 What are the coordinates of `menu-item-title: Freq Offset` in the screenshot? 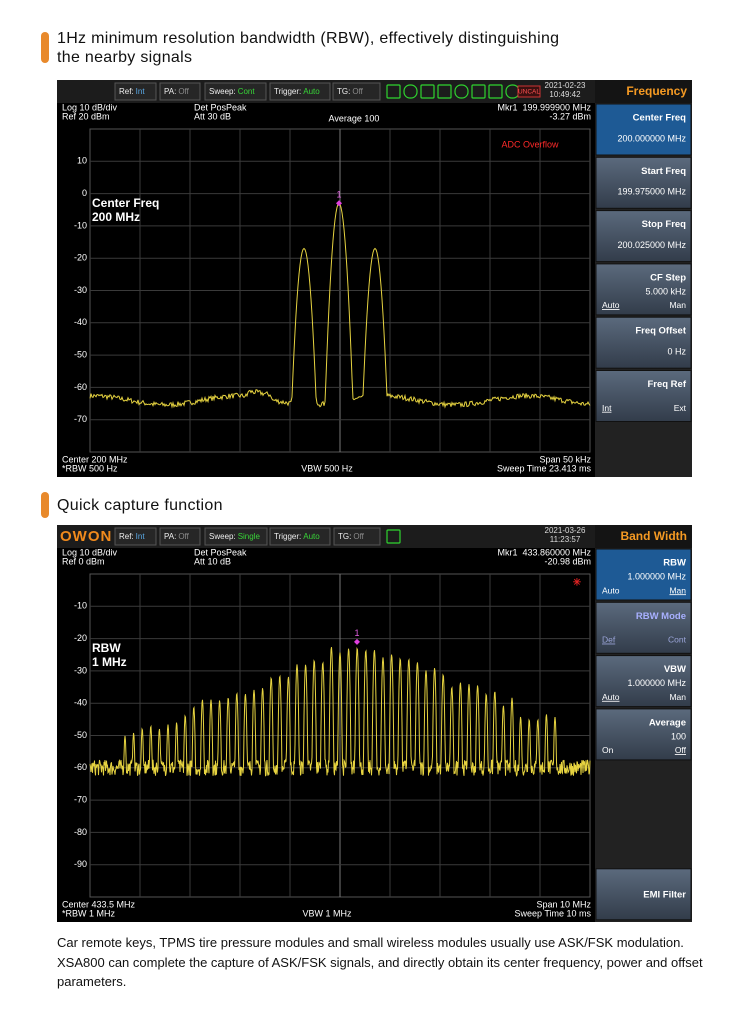 It's located at (661, 331).